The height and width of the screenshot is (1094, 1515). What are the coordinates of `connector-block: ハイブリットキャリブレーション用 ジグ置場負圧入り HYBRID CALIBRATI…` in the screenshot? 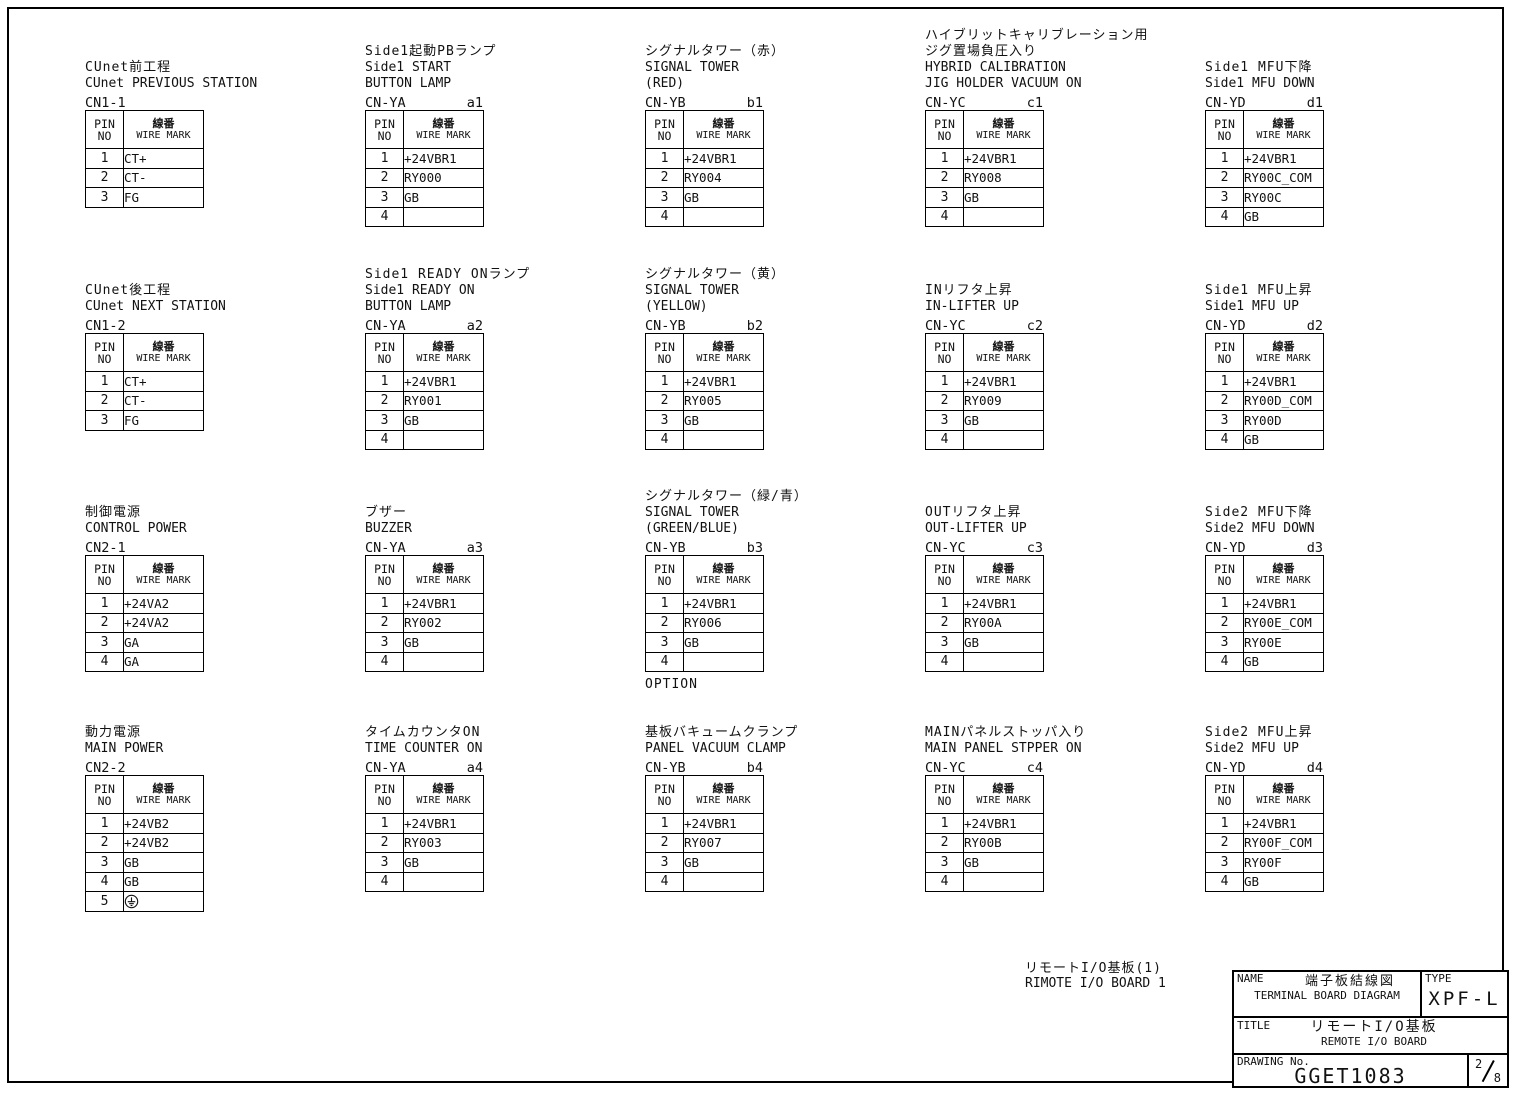 It's located at (1036, 127).